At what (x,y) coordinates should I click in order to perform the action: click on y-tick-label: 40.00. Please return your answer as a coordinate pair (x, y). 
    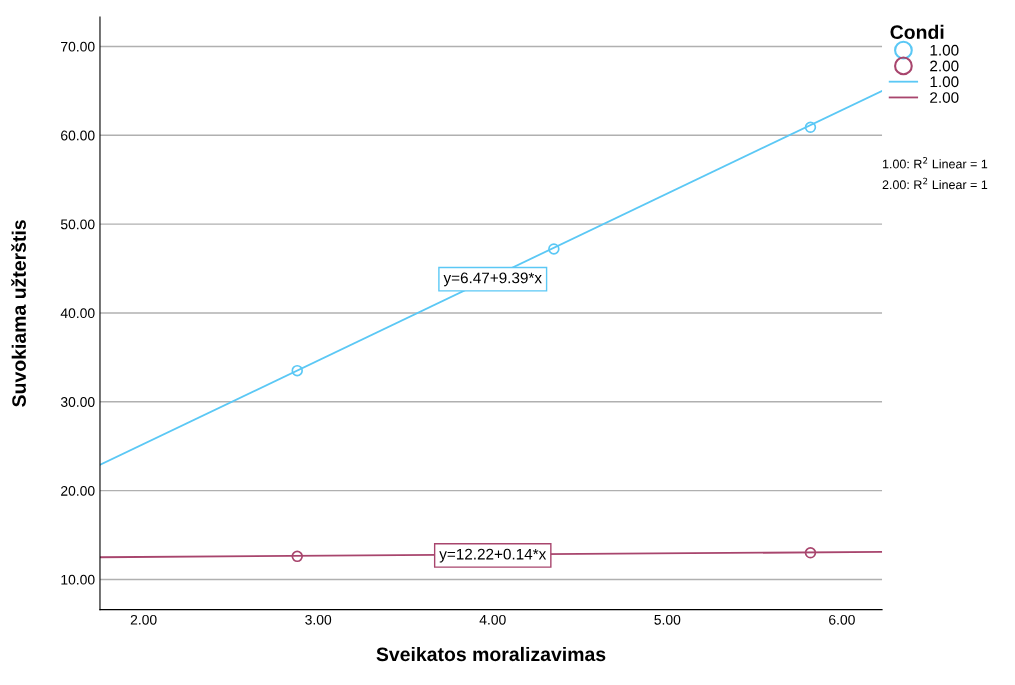
    Looking at the image, I should click on (77, 313).